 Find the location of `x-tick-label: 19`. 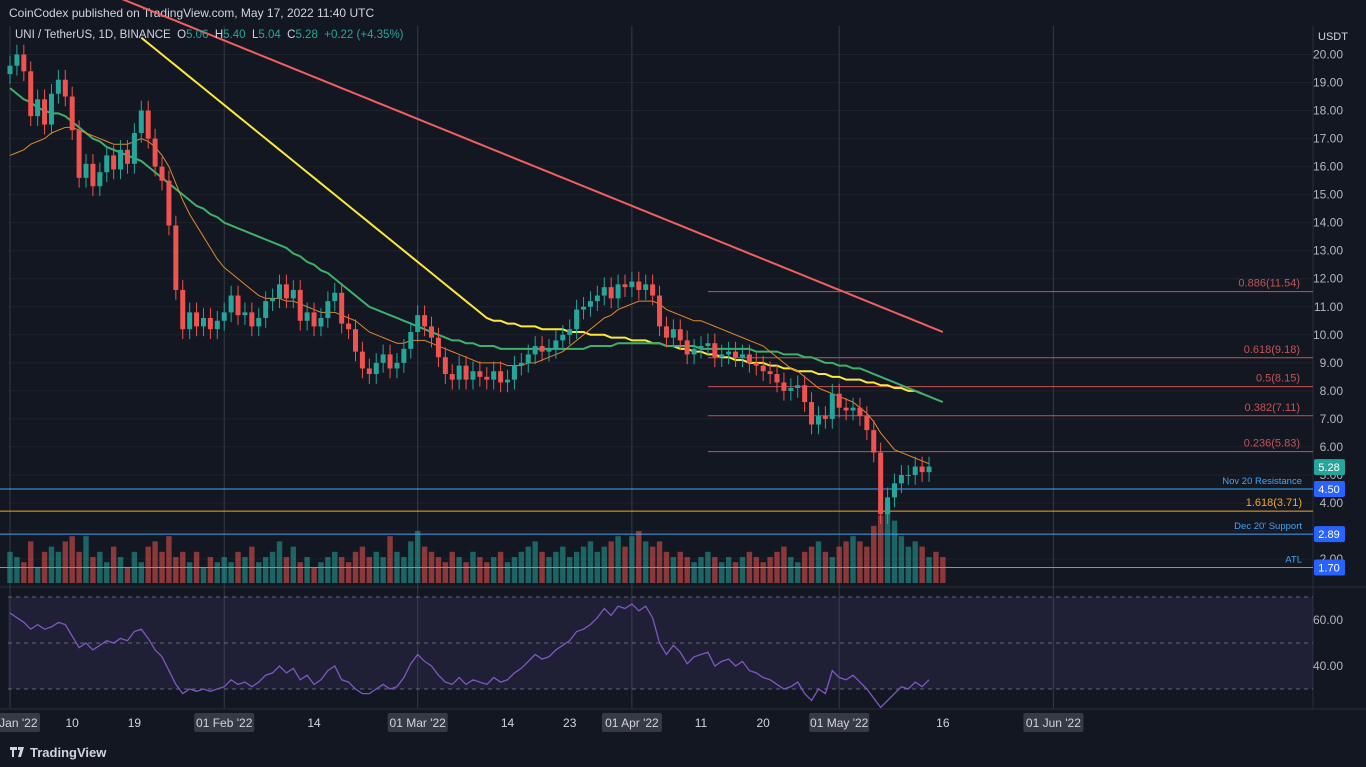

x-tick-label: 19 is located at coordinates (135, 723).